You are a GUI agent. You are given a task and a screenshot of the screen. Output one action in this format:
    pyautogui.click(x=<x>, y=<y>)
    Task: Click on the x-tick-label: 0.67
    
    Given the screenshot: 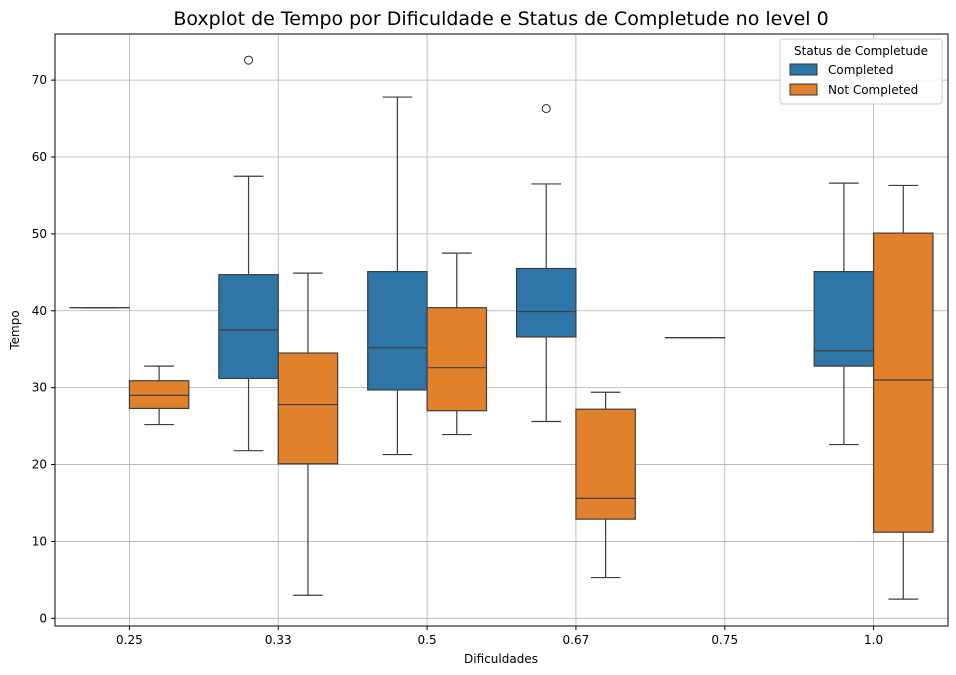 What is the action you would take?
    pyautogui.click(x=576, y=640)
    